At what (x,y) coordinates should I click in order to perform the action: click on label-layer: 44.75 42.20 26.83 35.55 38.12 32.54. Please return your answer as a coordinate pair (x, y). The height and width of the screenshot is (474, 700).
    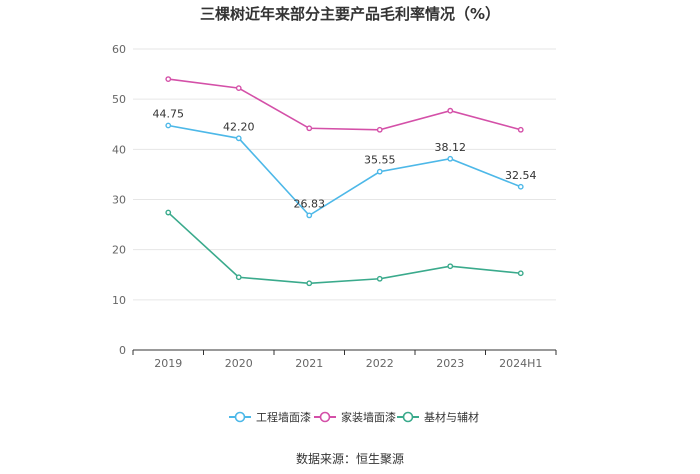
    Looking at the image, I should click on (345, 159).